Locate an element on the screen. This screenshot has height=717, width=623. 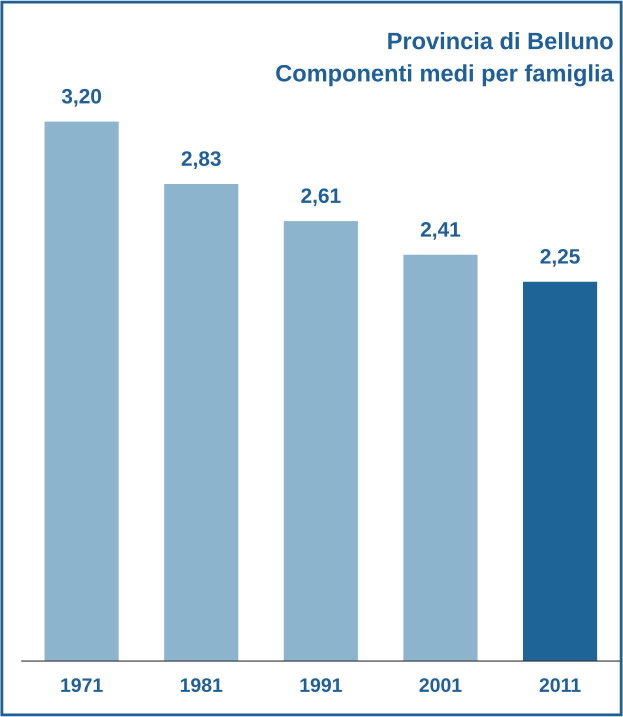
data-label: 2,83 is located at coordinates (201, 160).